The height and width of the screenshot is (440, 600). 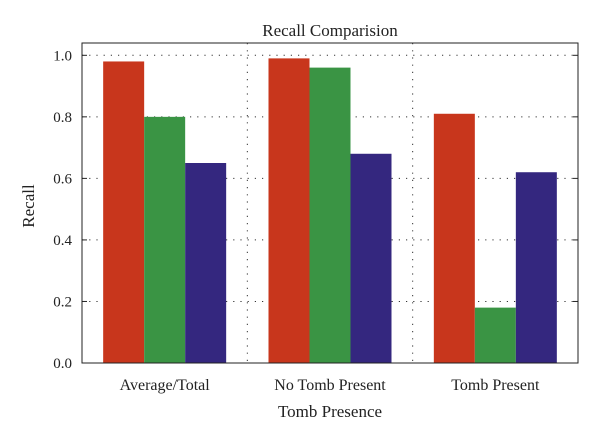 I want to click on y-tick-label: 0.4, so click(x=62, y=241).